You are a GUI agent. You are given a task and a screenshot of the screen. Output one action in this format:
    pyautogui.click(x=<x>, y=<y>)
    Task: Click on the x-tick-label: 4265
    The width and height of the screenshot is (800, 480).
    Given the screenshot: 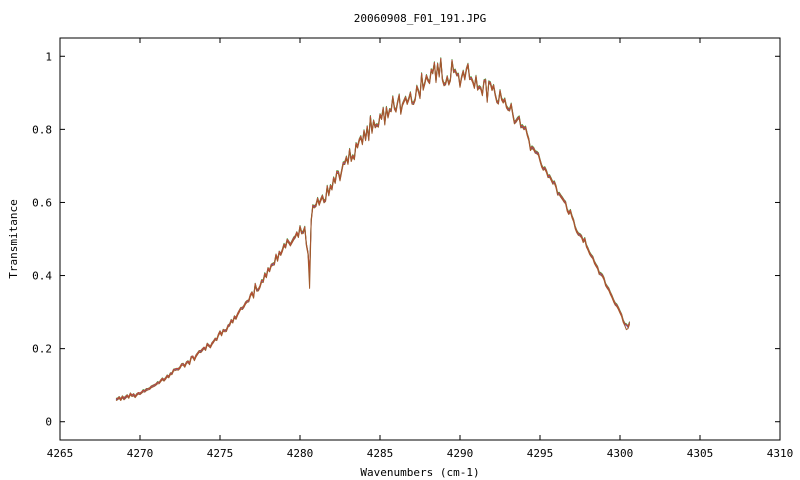 What is the action you would take?
    pyautogui.click(x=60, y=453)
    